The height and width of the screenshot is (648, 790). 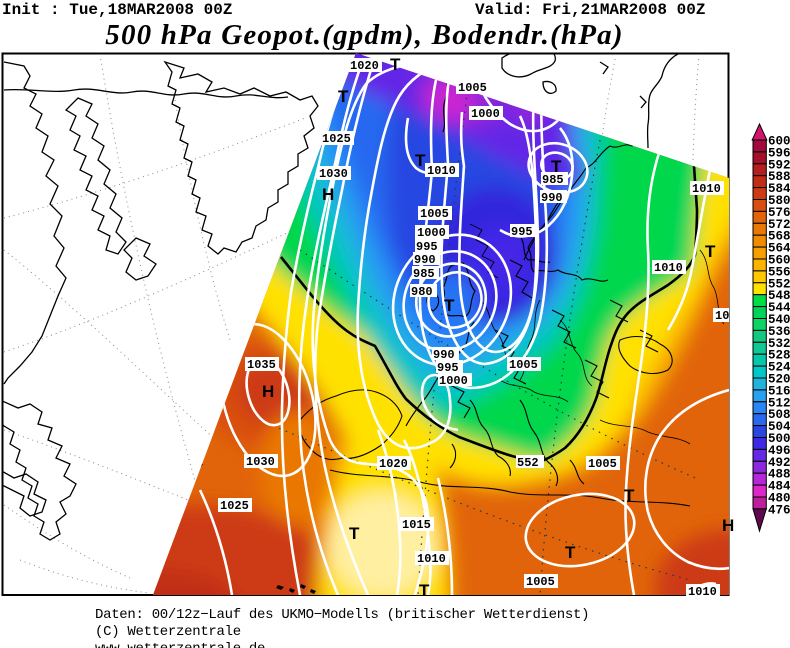 I want to click on svg-text: 980, so click(x=422, y=292).